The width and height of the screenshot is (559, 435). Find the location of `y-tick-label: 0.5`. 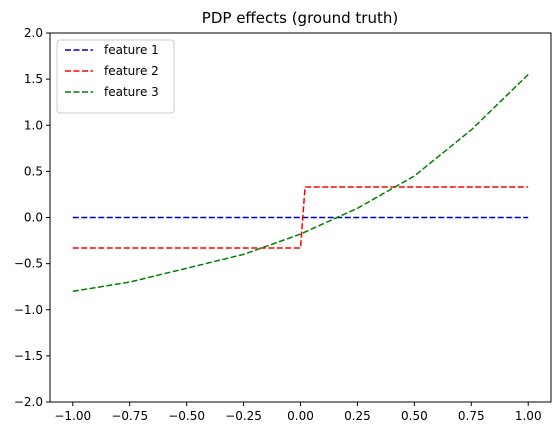

y-tick-label: 0.5 is located at coordinates (33, 171).